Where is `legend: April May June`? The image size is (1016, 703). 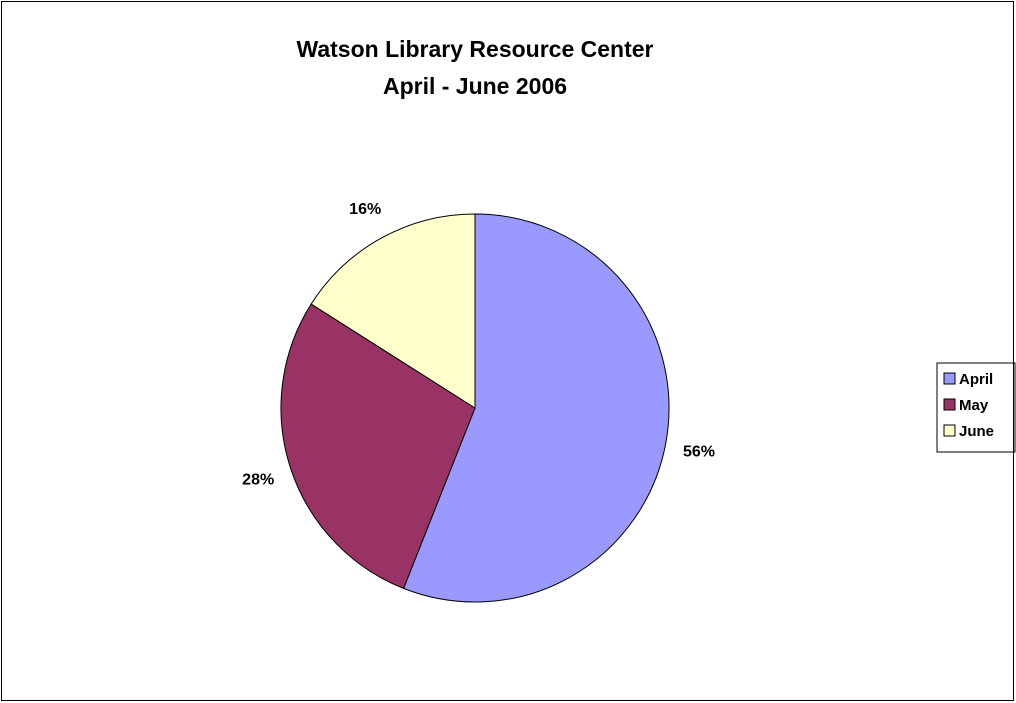 legend: April May June is located at coordinates (976, 407).